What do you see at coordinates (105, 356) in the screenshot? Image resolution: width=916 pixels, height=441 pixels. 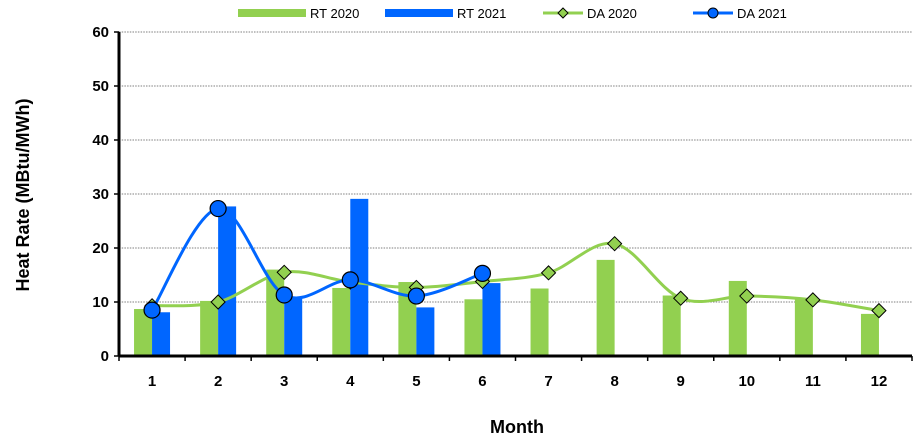 I see `y-tick-label-0: 0` at bounding box center [105, 356].